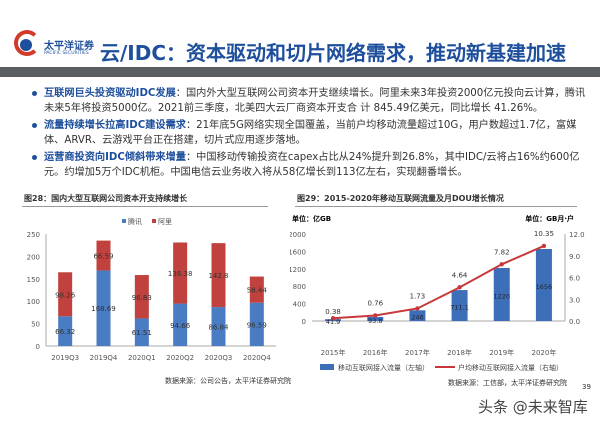 The width and height of the screenshot is (600, 423). I want to click on data-label: 66.32, so click(65, 332).